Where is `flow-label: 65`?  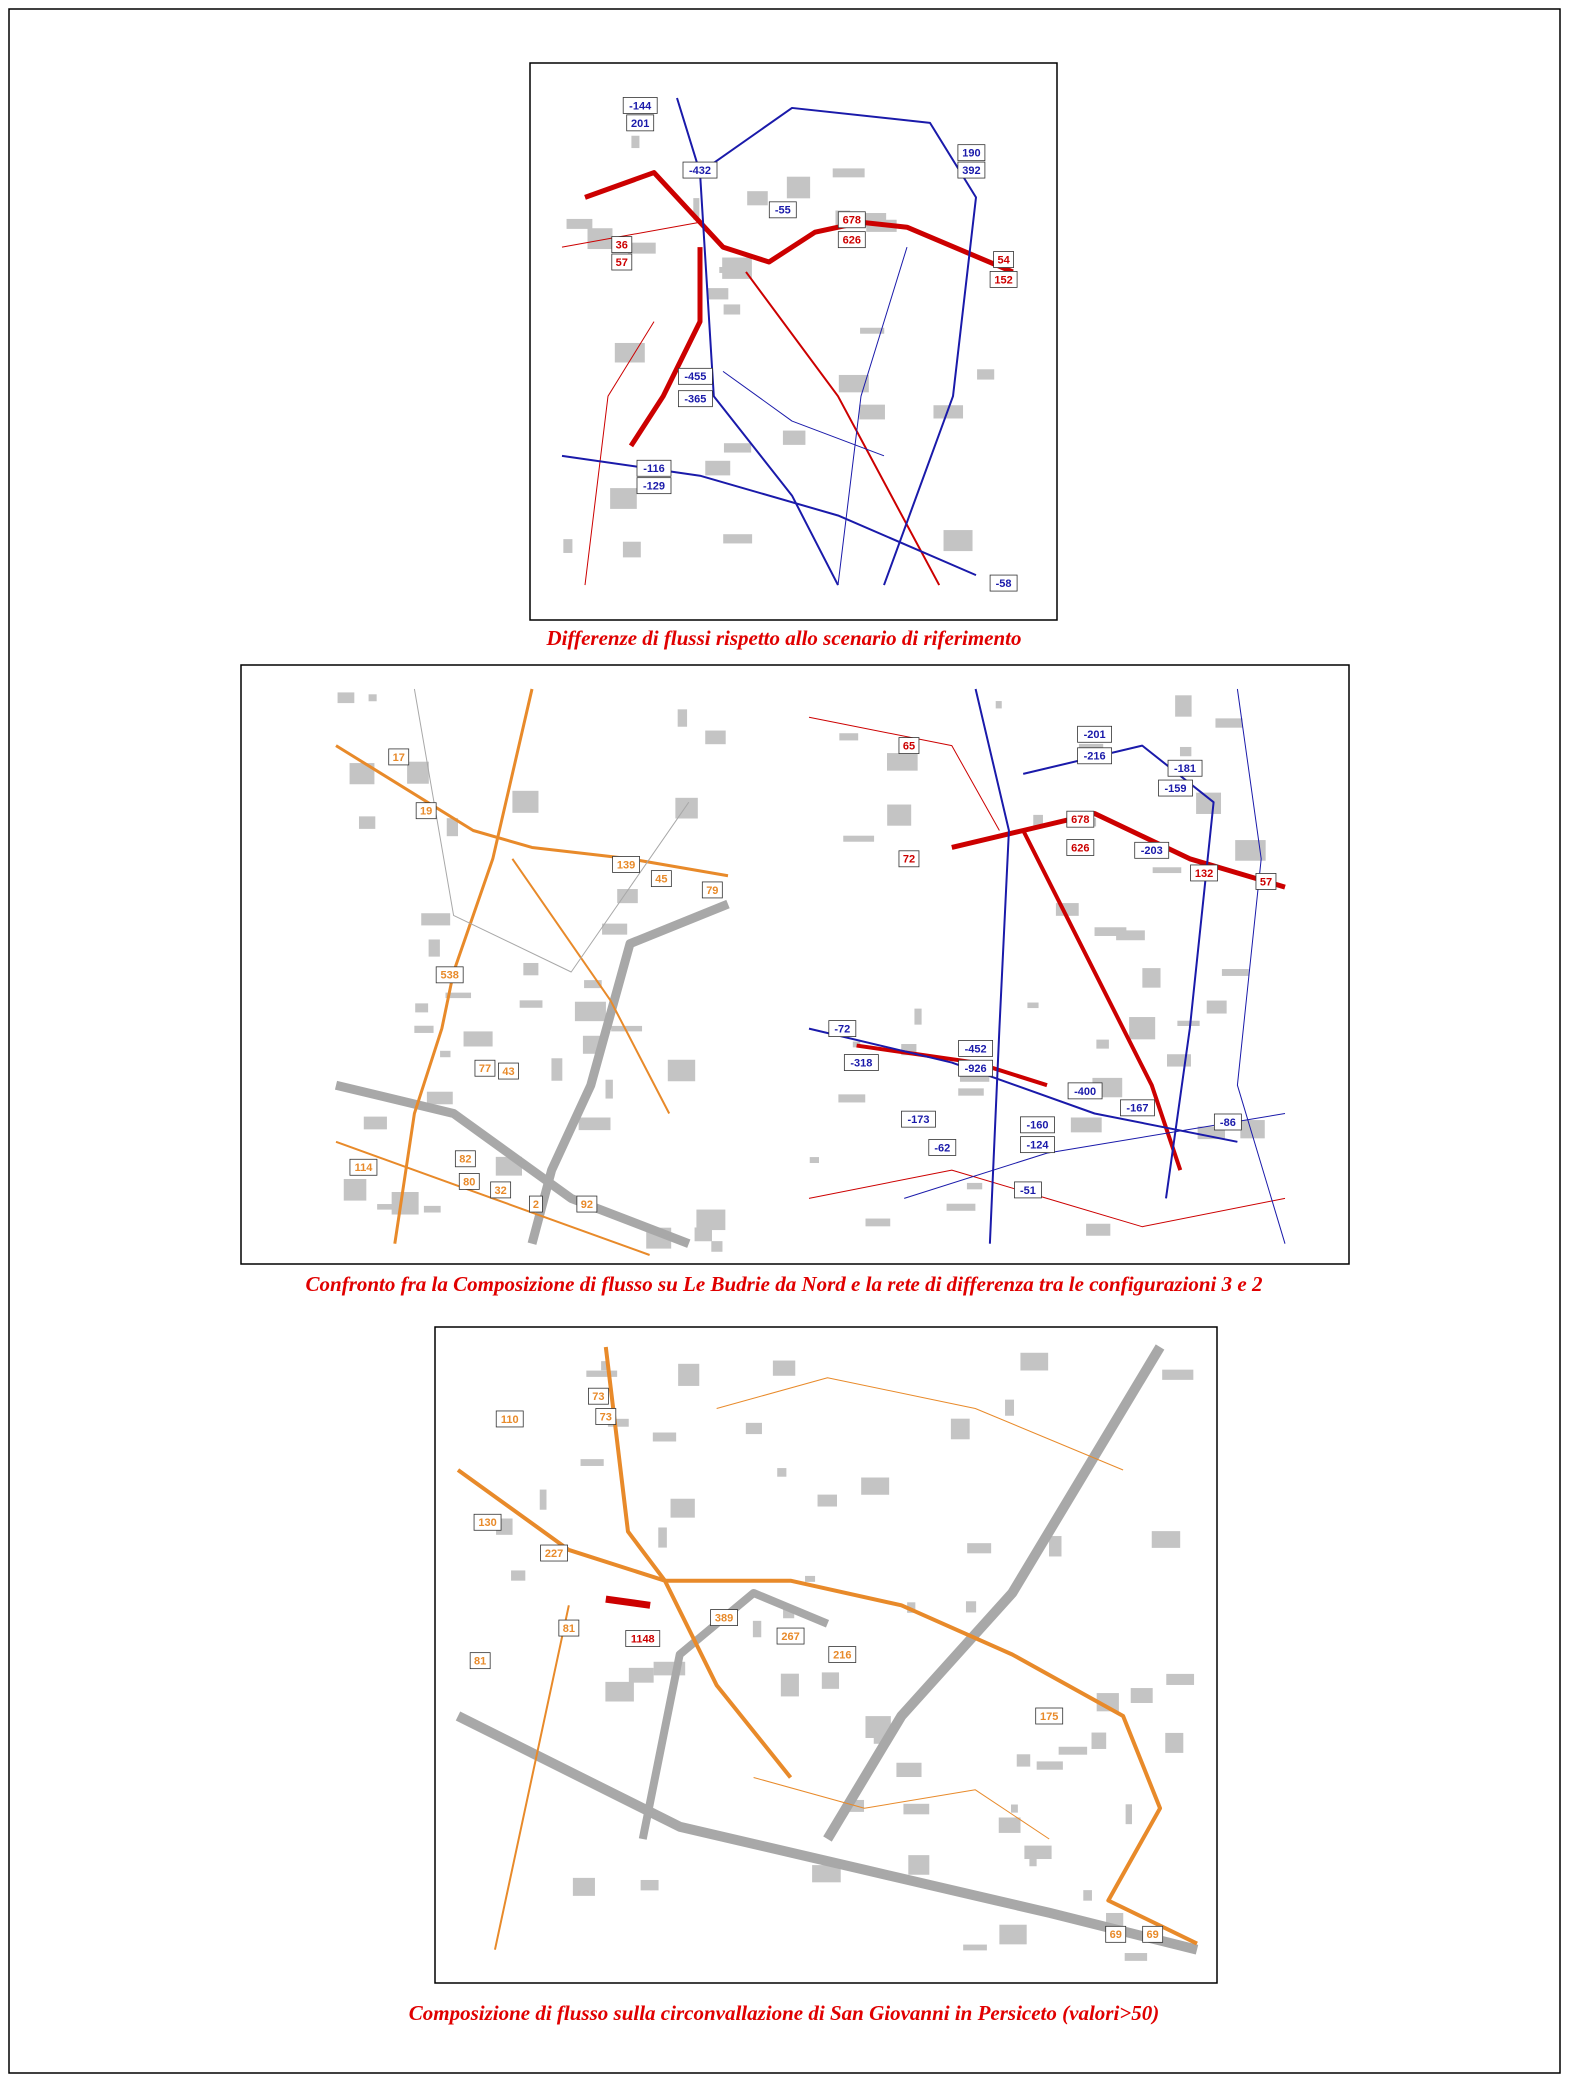
flow-label: 65 is located at coordinates (909, 747).